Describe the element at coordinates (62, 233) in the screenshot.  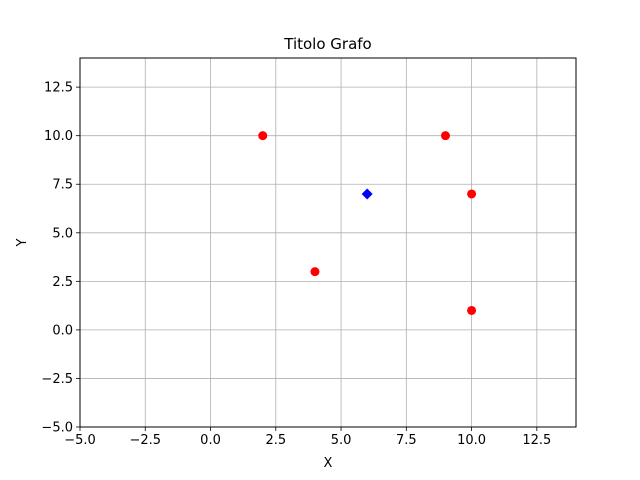
I see `y-tick-label: 5.0` at that location.